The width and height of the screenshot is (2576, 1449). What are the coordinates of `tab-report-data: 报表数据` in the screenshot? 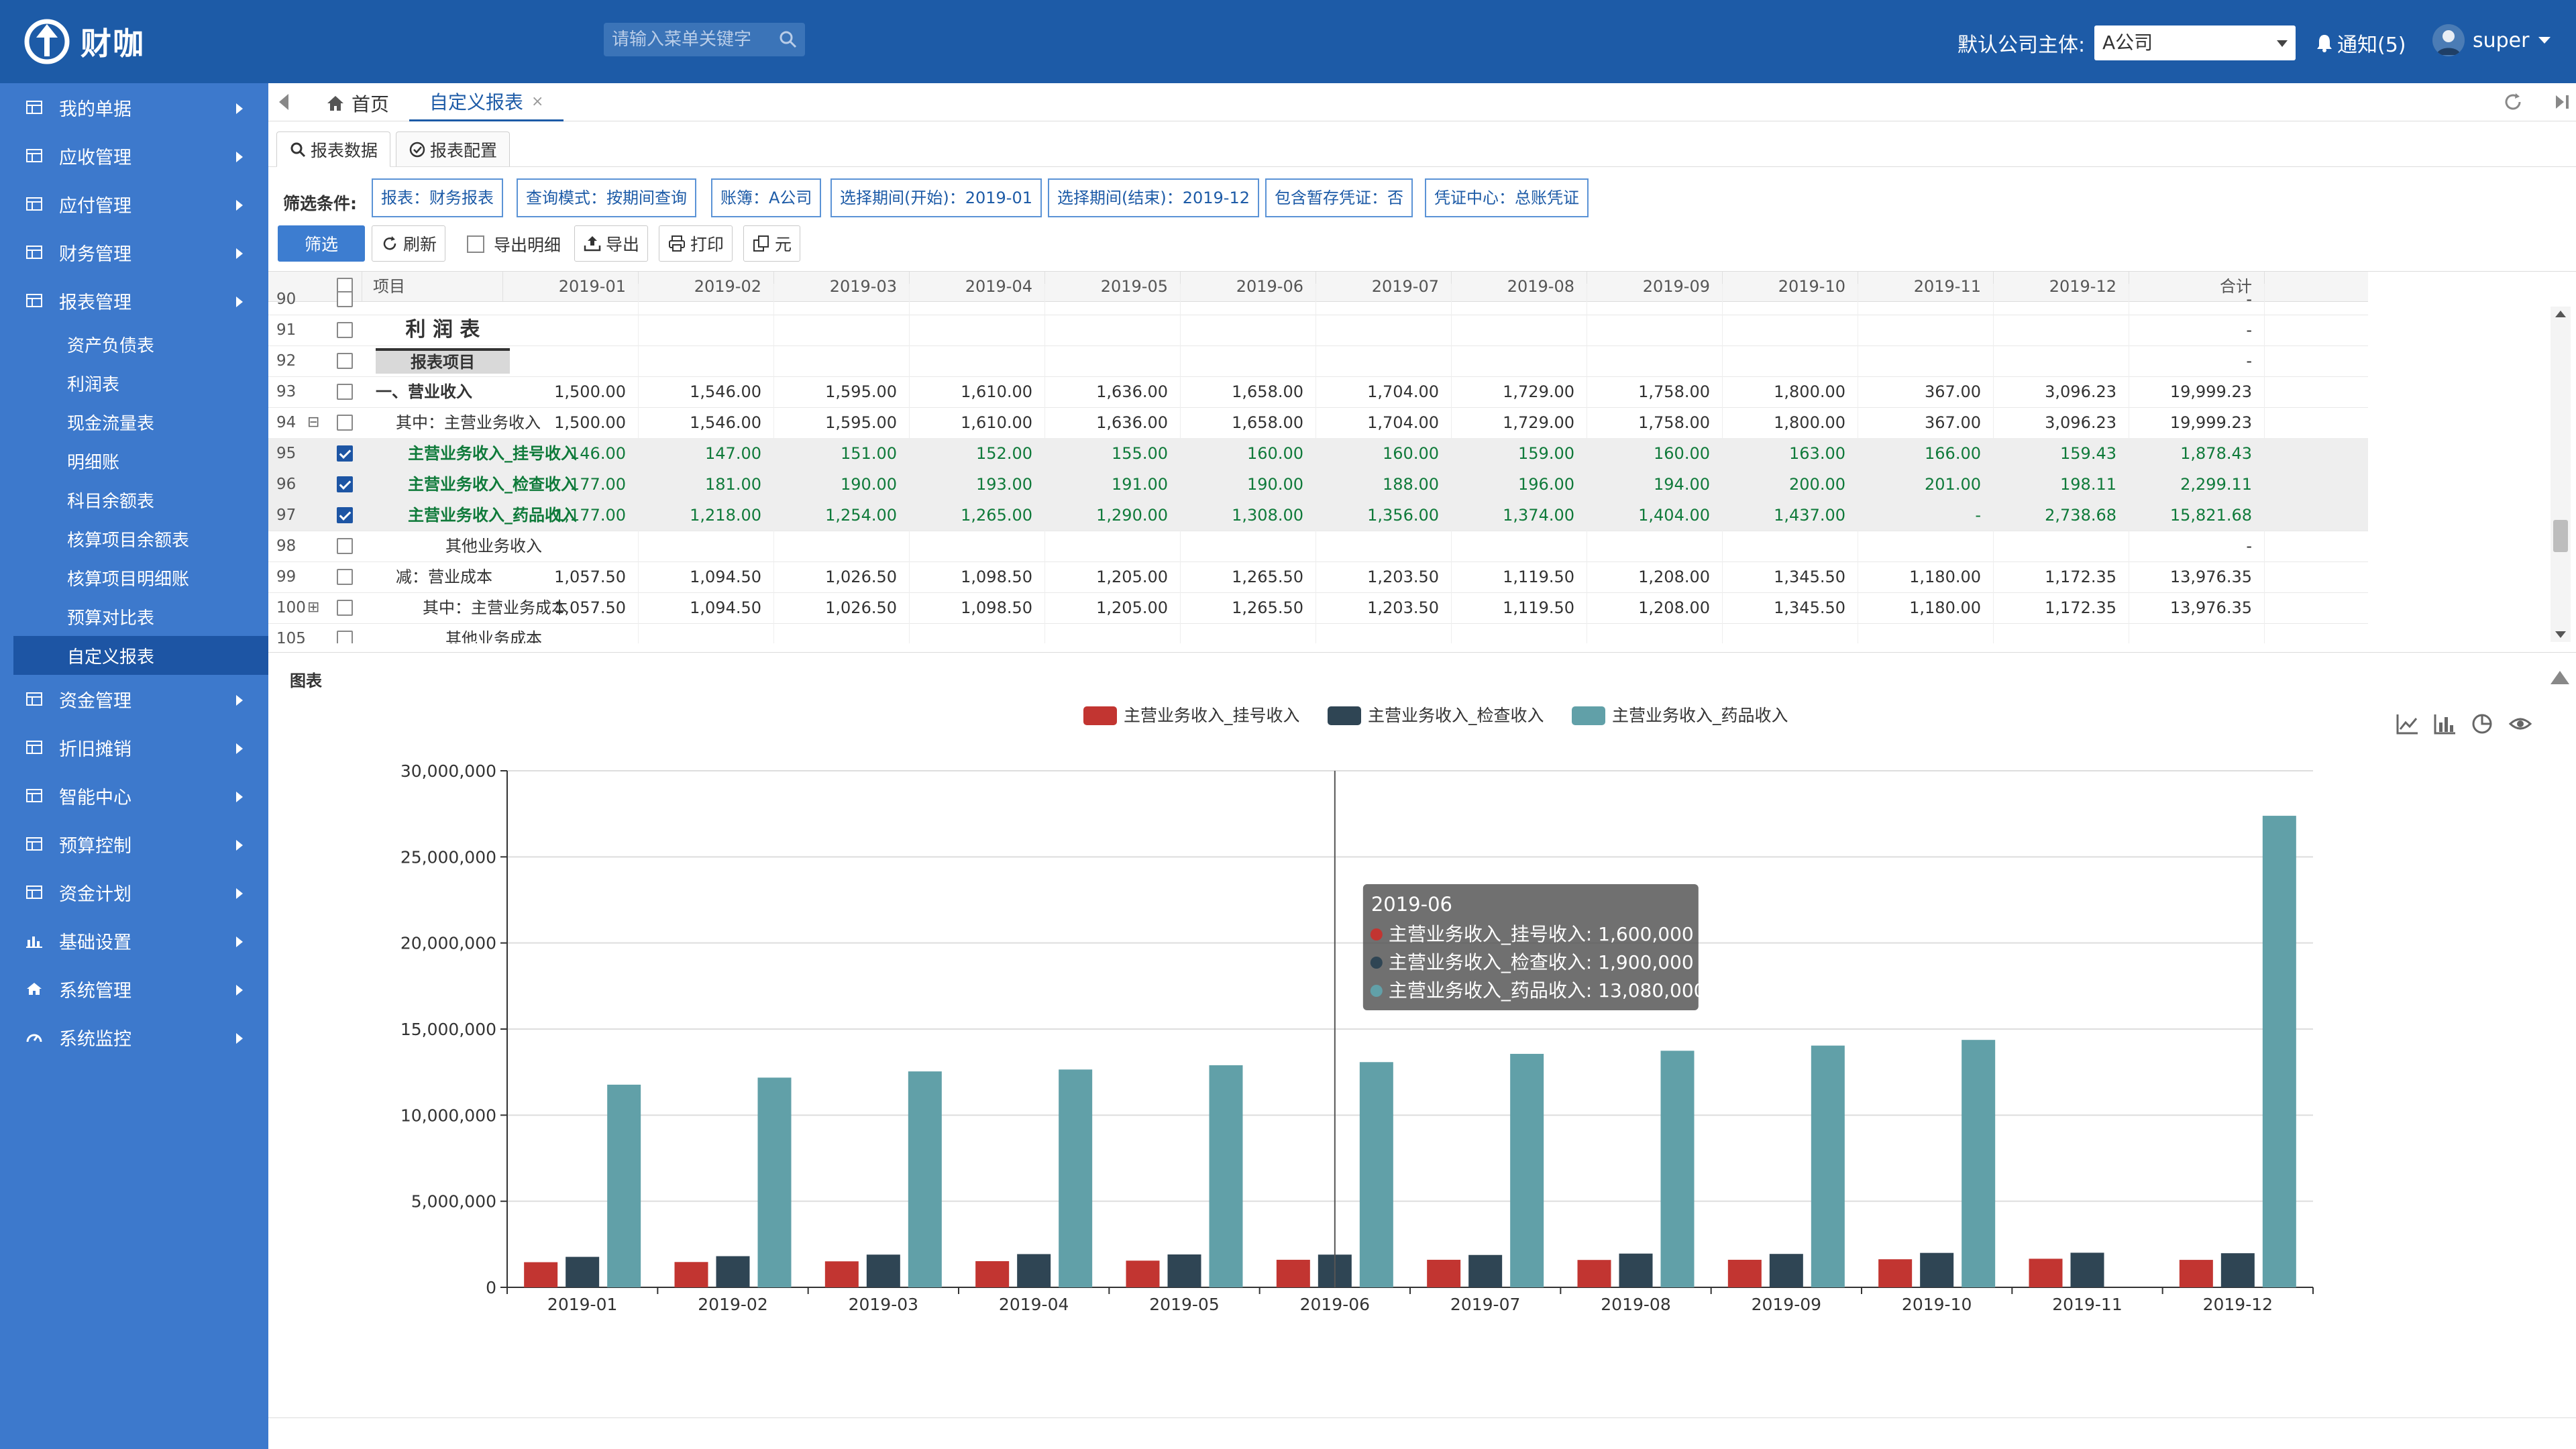 It's located at (333, 149).